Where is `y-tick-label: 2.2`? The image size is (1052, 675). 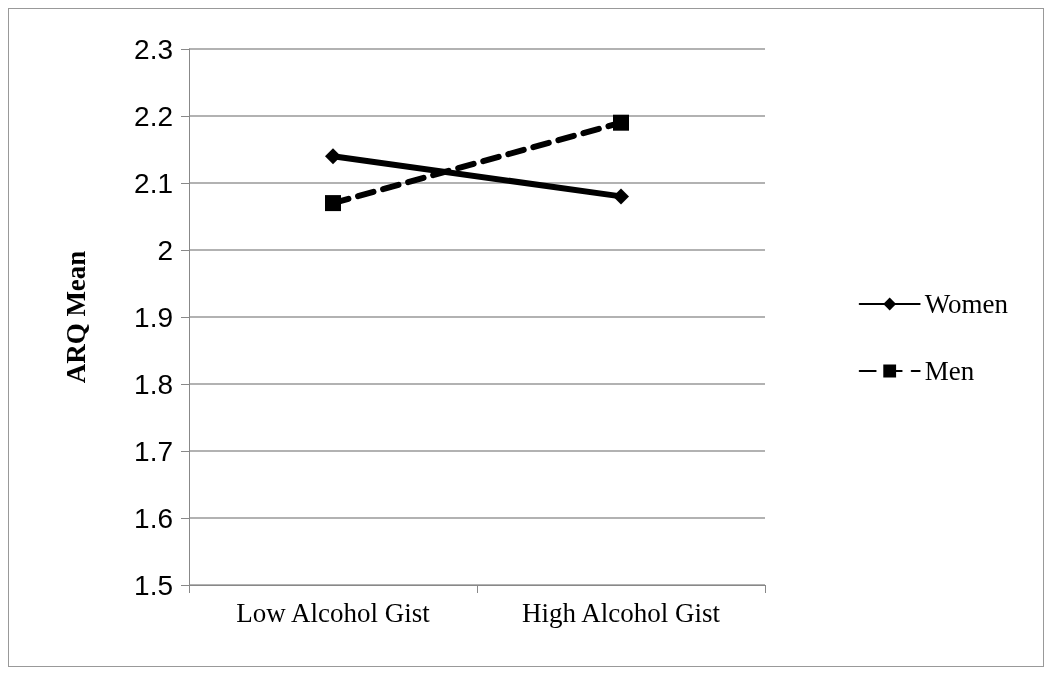
y-tick-label: 2.2 is located at coordinates (153, 116).